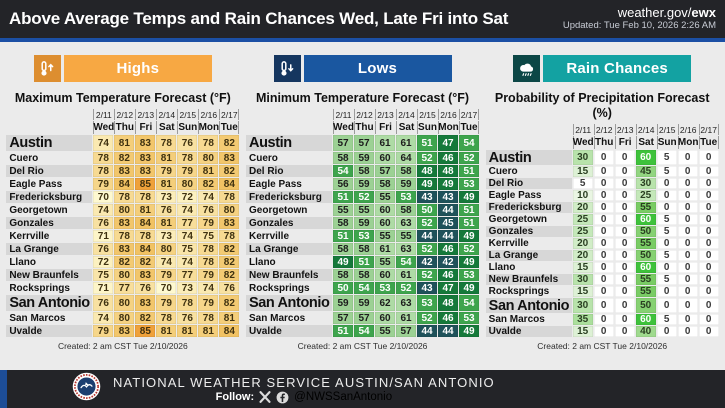 The image size is (725, 408). Describe the element at coordinates (362, 210) in the screenshot. I see `table-row: Georgetown 55 55 60 58 50 44 51` at that location.